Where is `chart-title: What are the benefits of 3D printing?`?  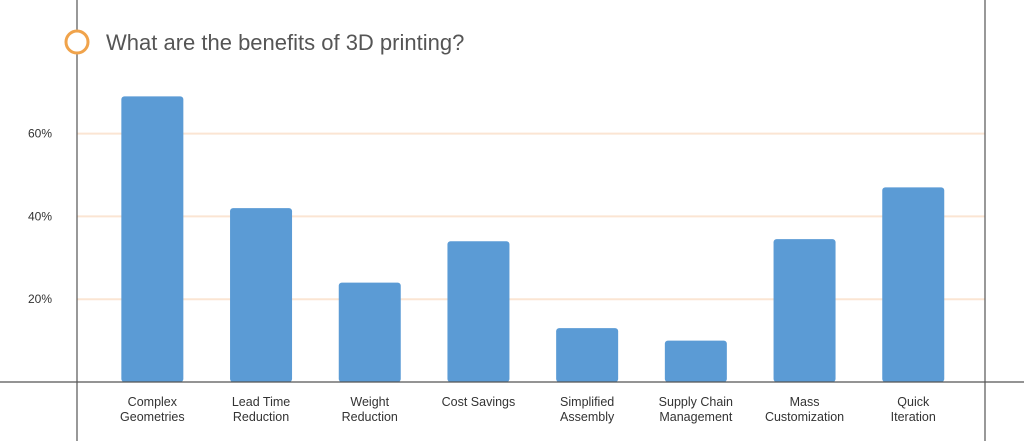 chart-title: What are the benefits of 3D printing? is located at coordinates (264, 42).